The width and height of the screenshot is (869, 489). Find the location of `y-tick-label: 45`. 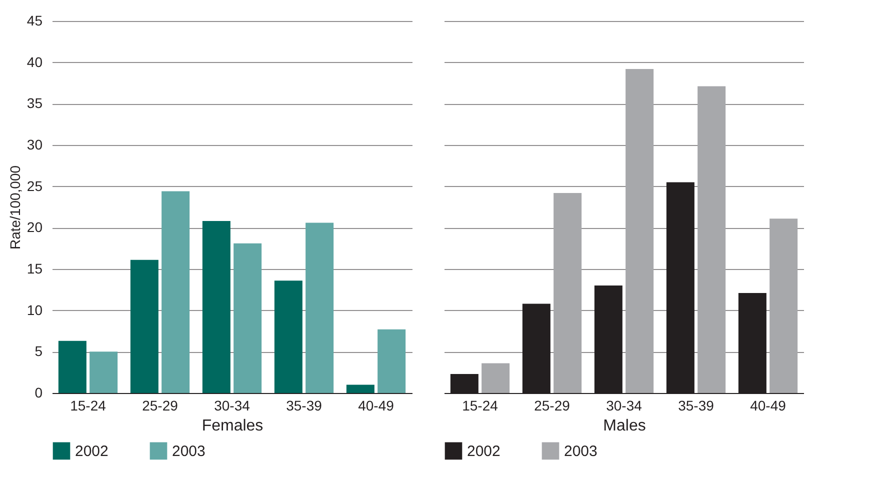

y-tick-label: 45 is located at coordinates (34, 20).